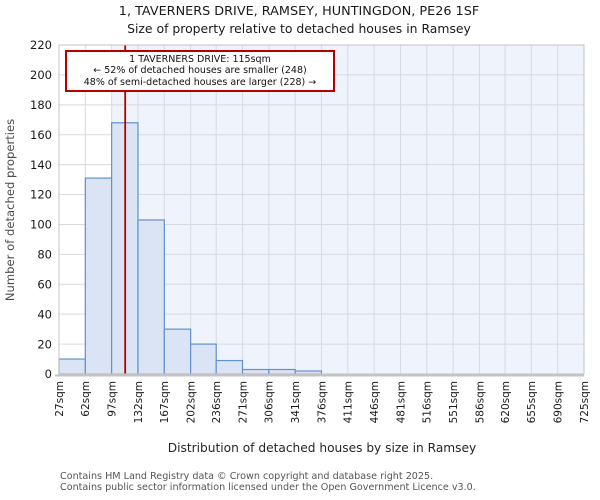 The width and height of the screenshot is (600, 500). I want to click on y-axis-title: Number of detached properties, so click(10, 210).